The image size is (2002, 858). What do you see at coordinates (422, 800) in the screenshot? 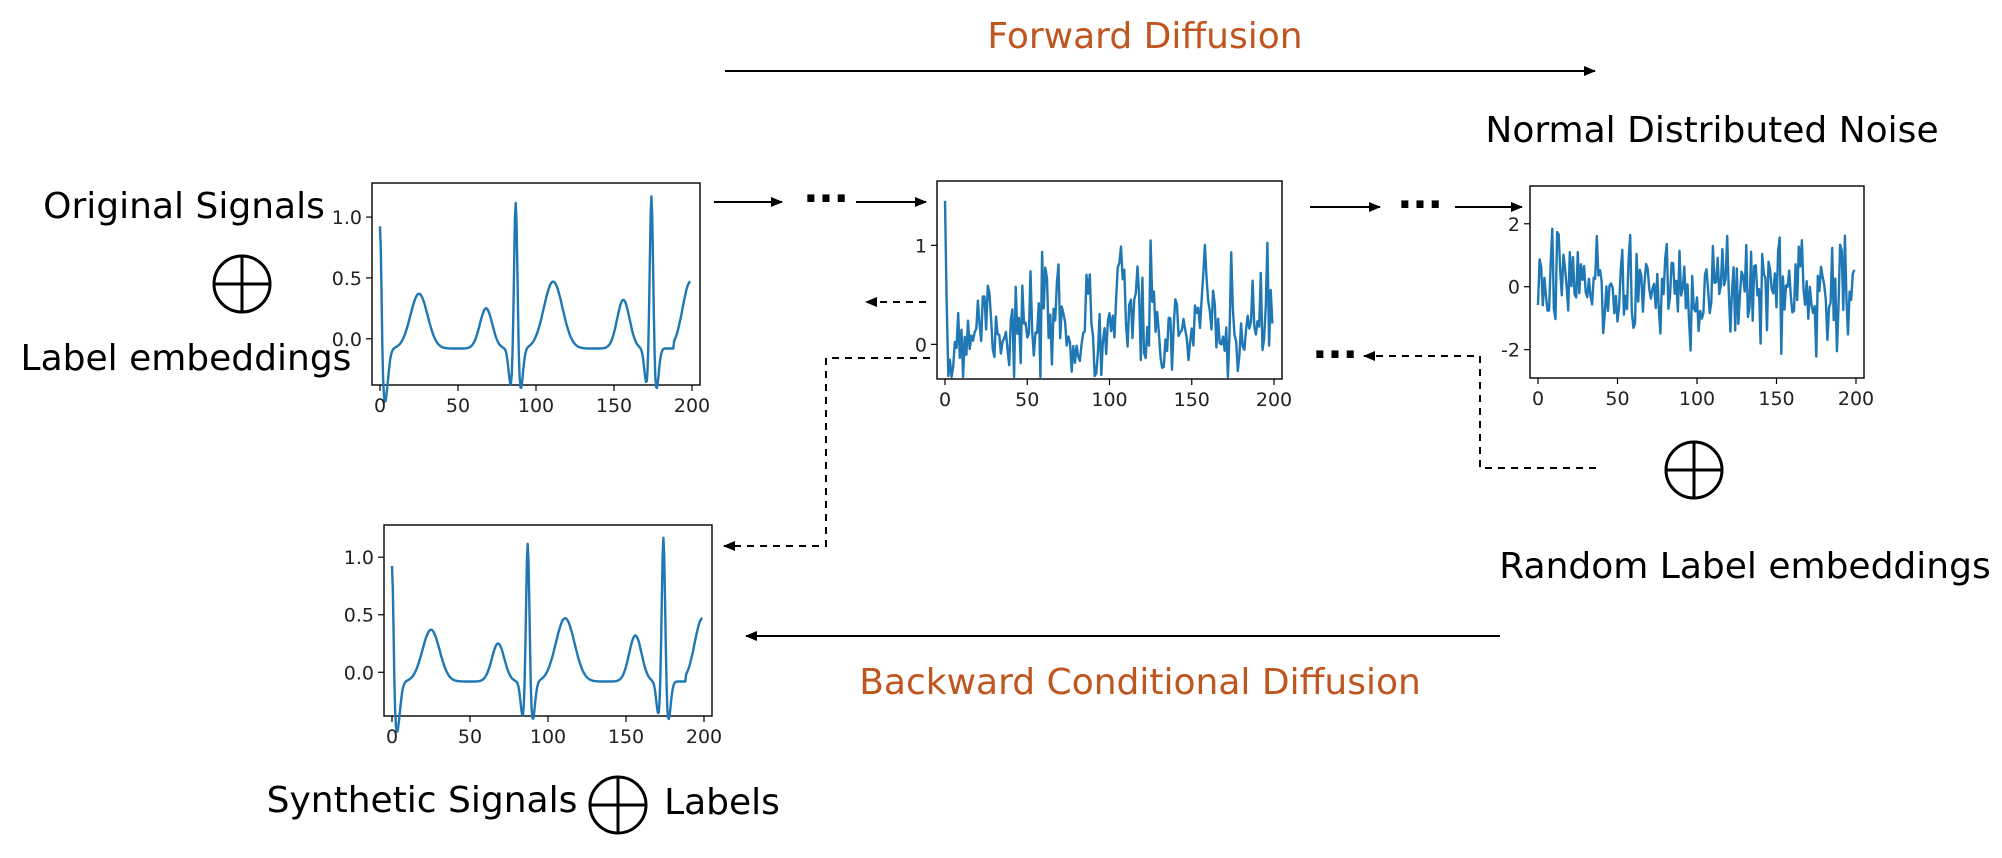
I see `synthetic-signals-label: Synthetic Signals` at bounding box center [422, 800].